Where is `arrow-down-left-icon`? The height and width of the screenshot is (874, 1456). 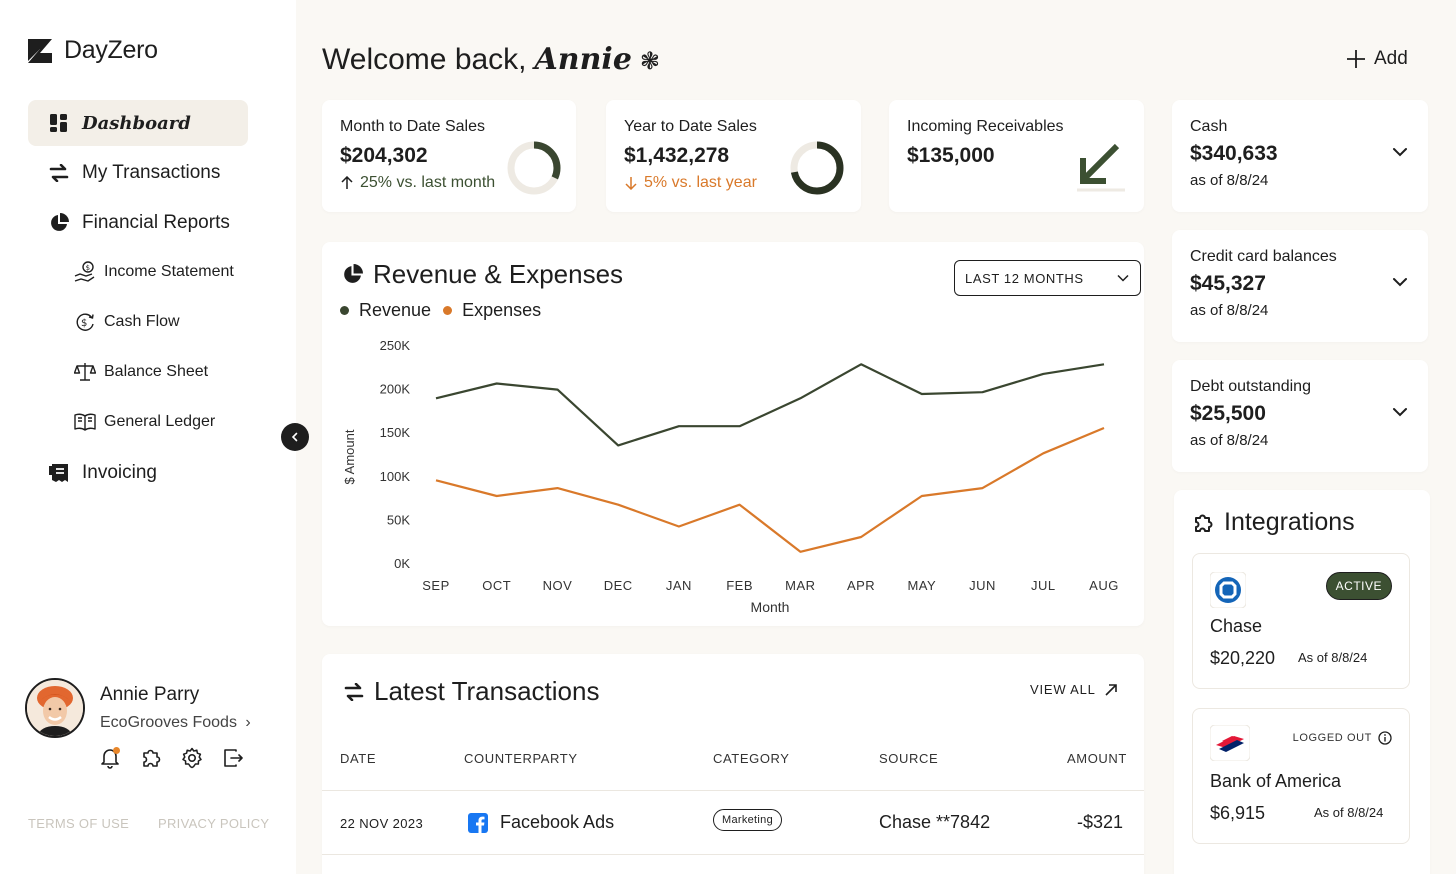
arrow-down-left-icon is located at coordinates (1101, 167).